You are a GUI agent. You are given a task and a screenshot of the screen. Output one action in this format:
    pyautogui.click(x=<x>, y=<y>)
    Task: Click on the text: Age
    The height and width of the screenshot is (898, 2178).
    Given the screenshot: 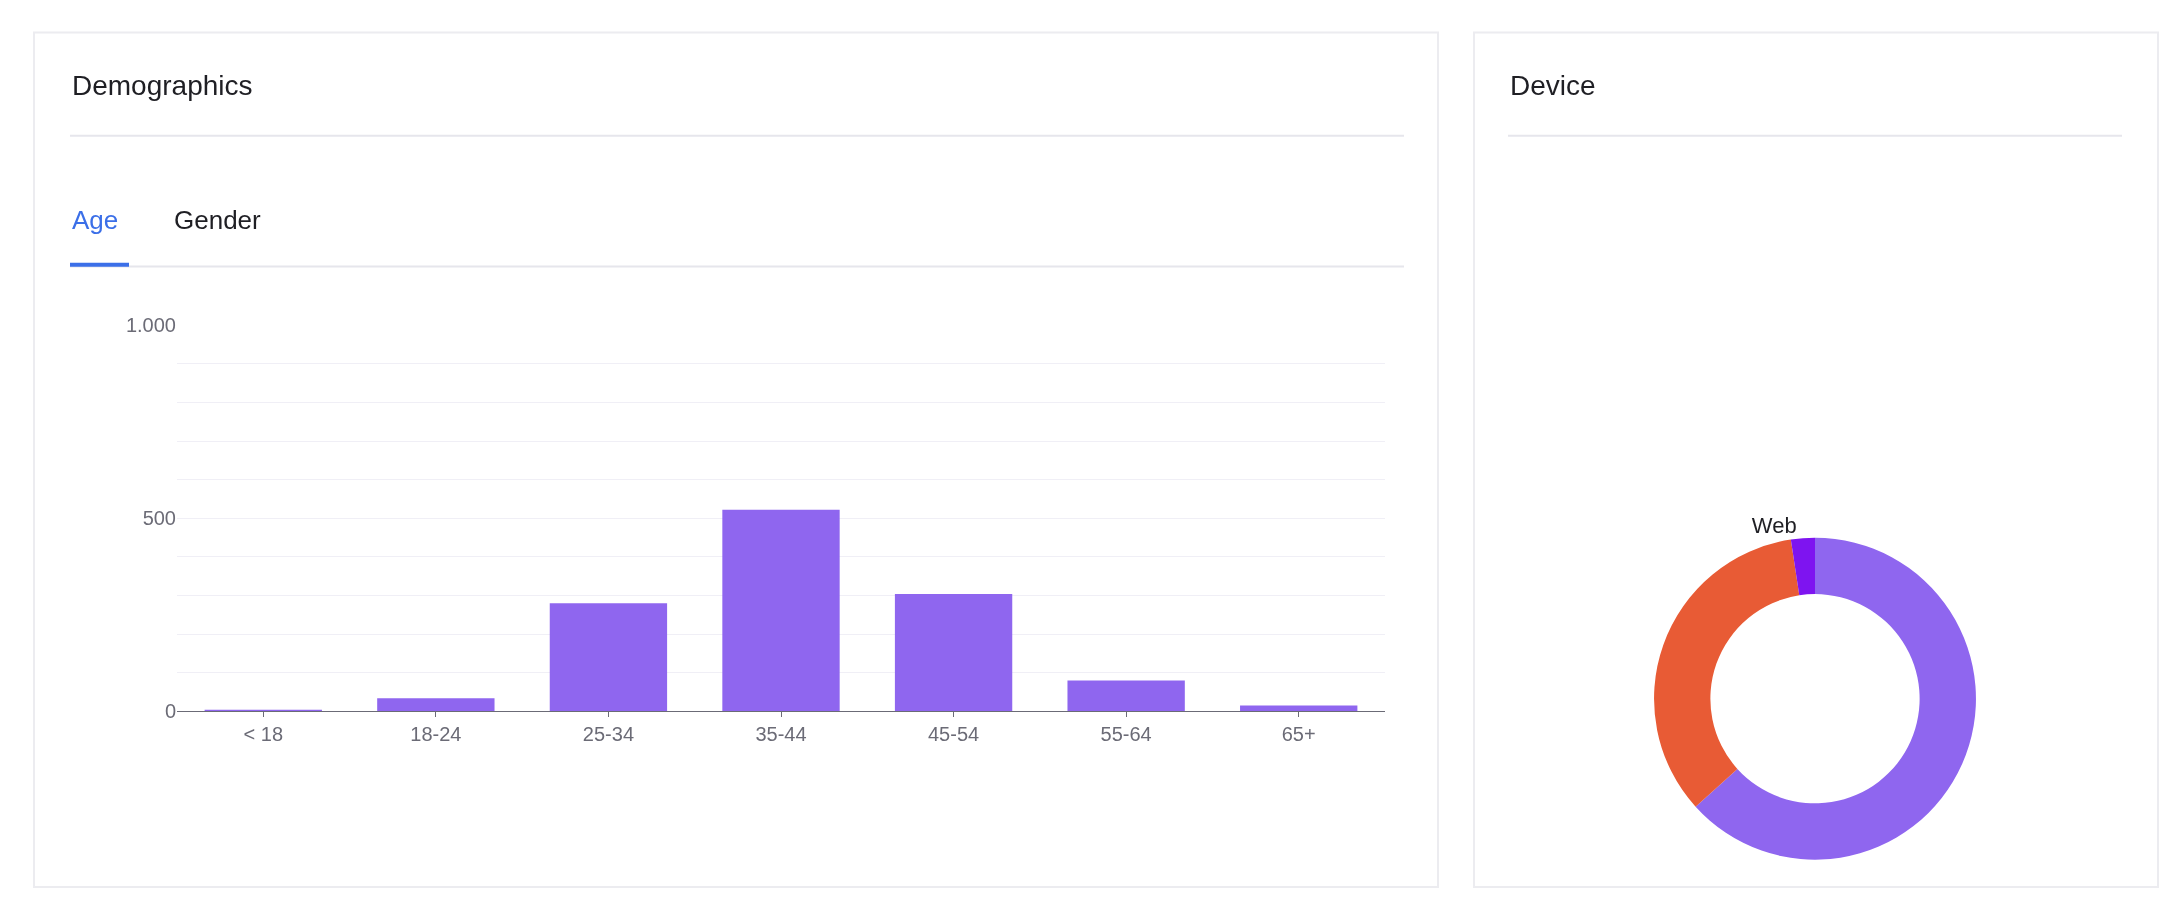 What is the action you would take?
    pyautogui.click(x=95, y=220)
    